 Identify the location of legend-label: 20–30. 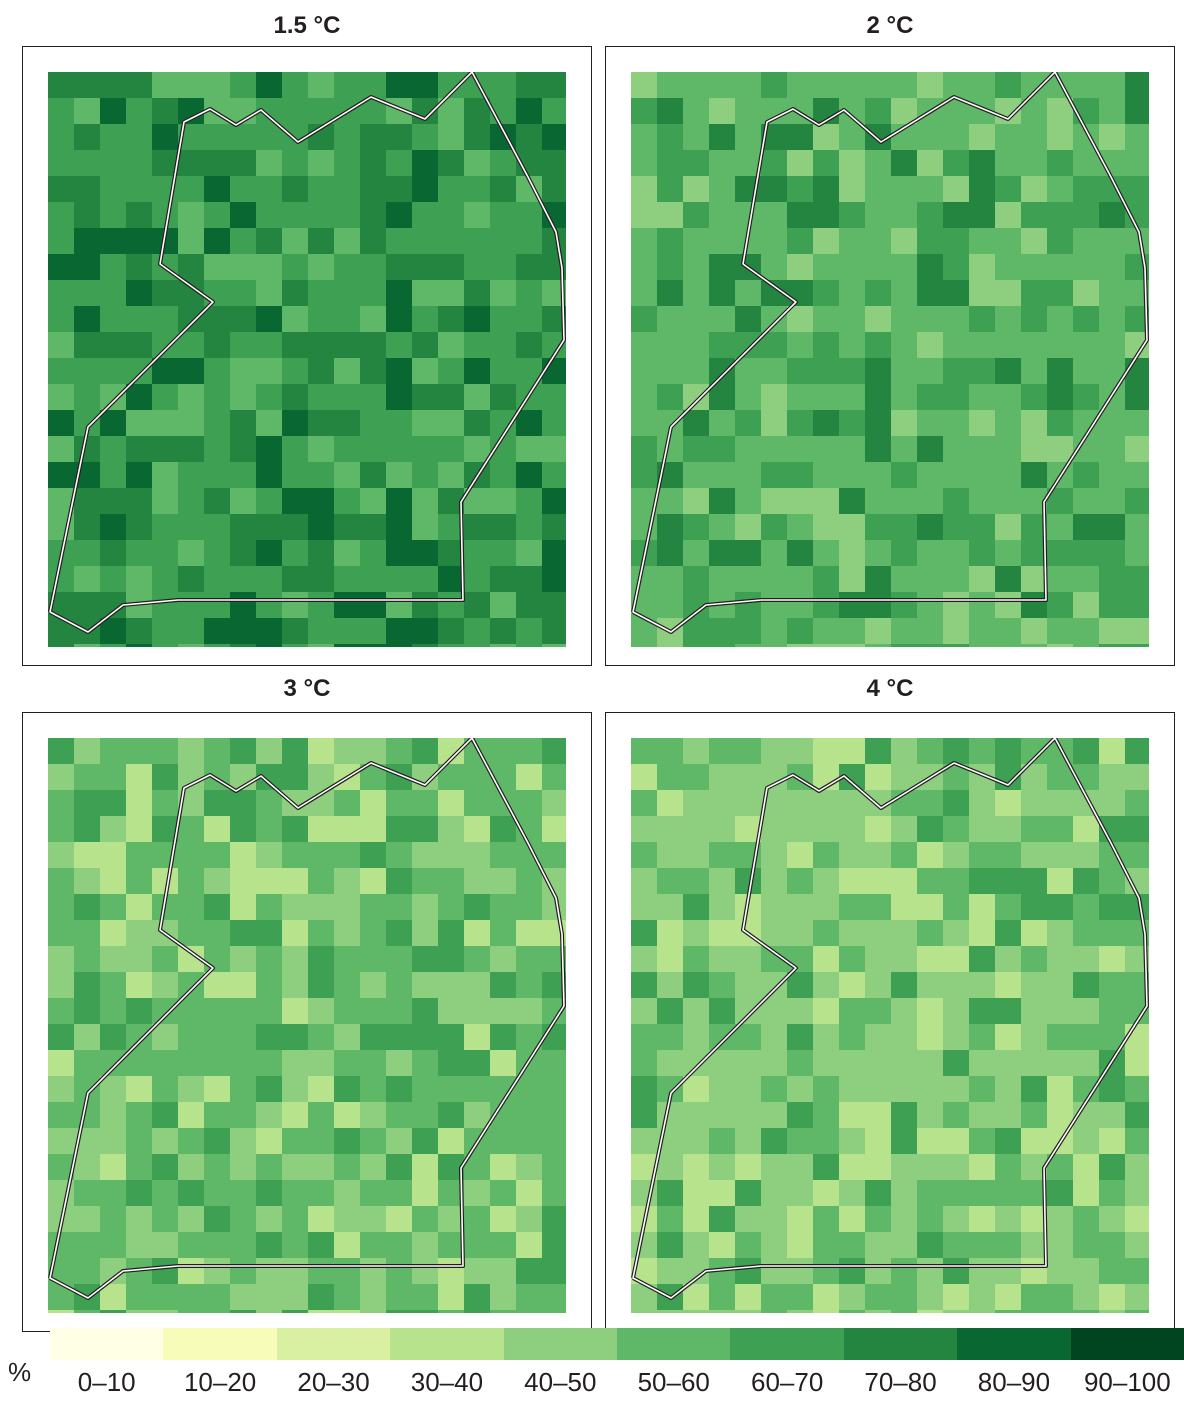
(333, 1382).